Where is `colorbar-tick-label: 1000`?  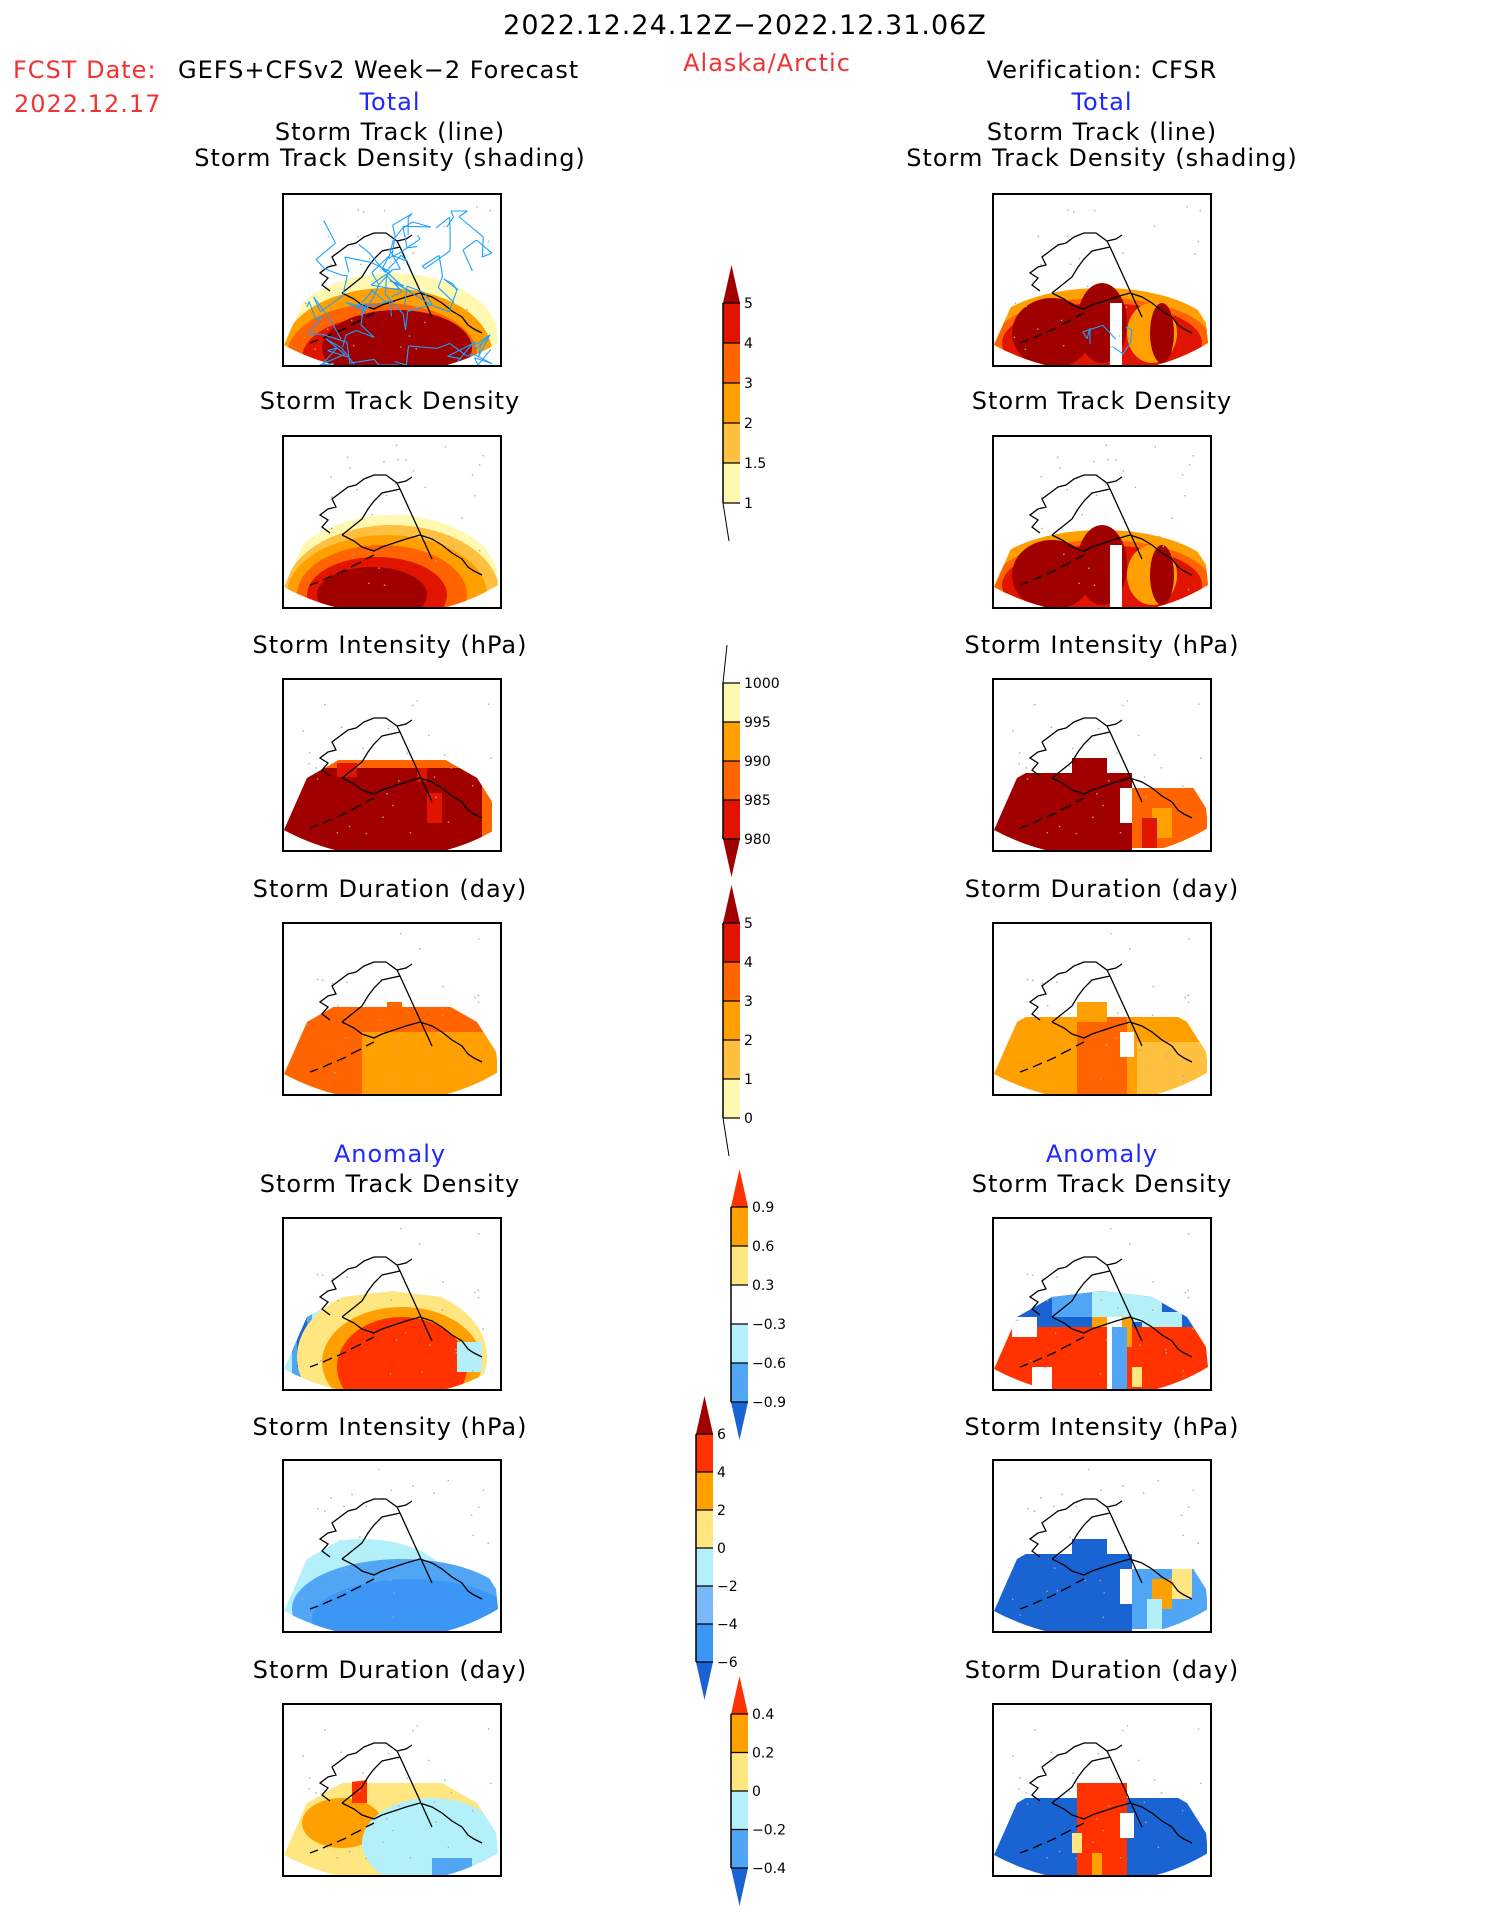
colorbar-tick-label: 1000 is located at coordinates (762, 684).